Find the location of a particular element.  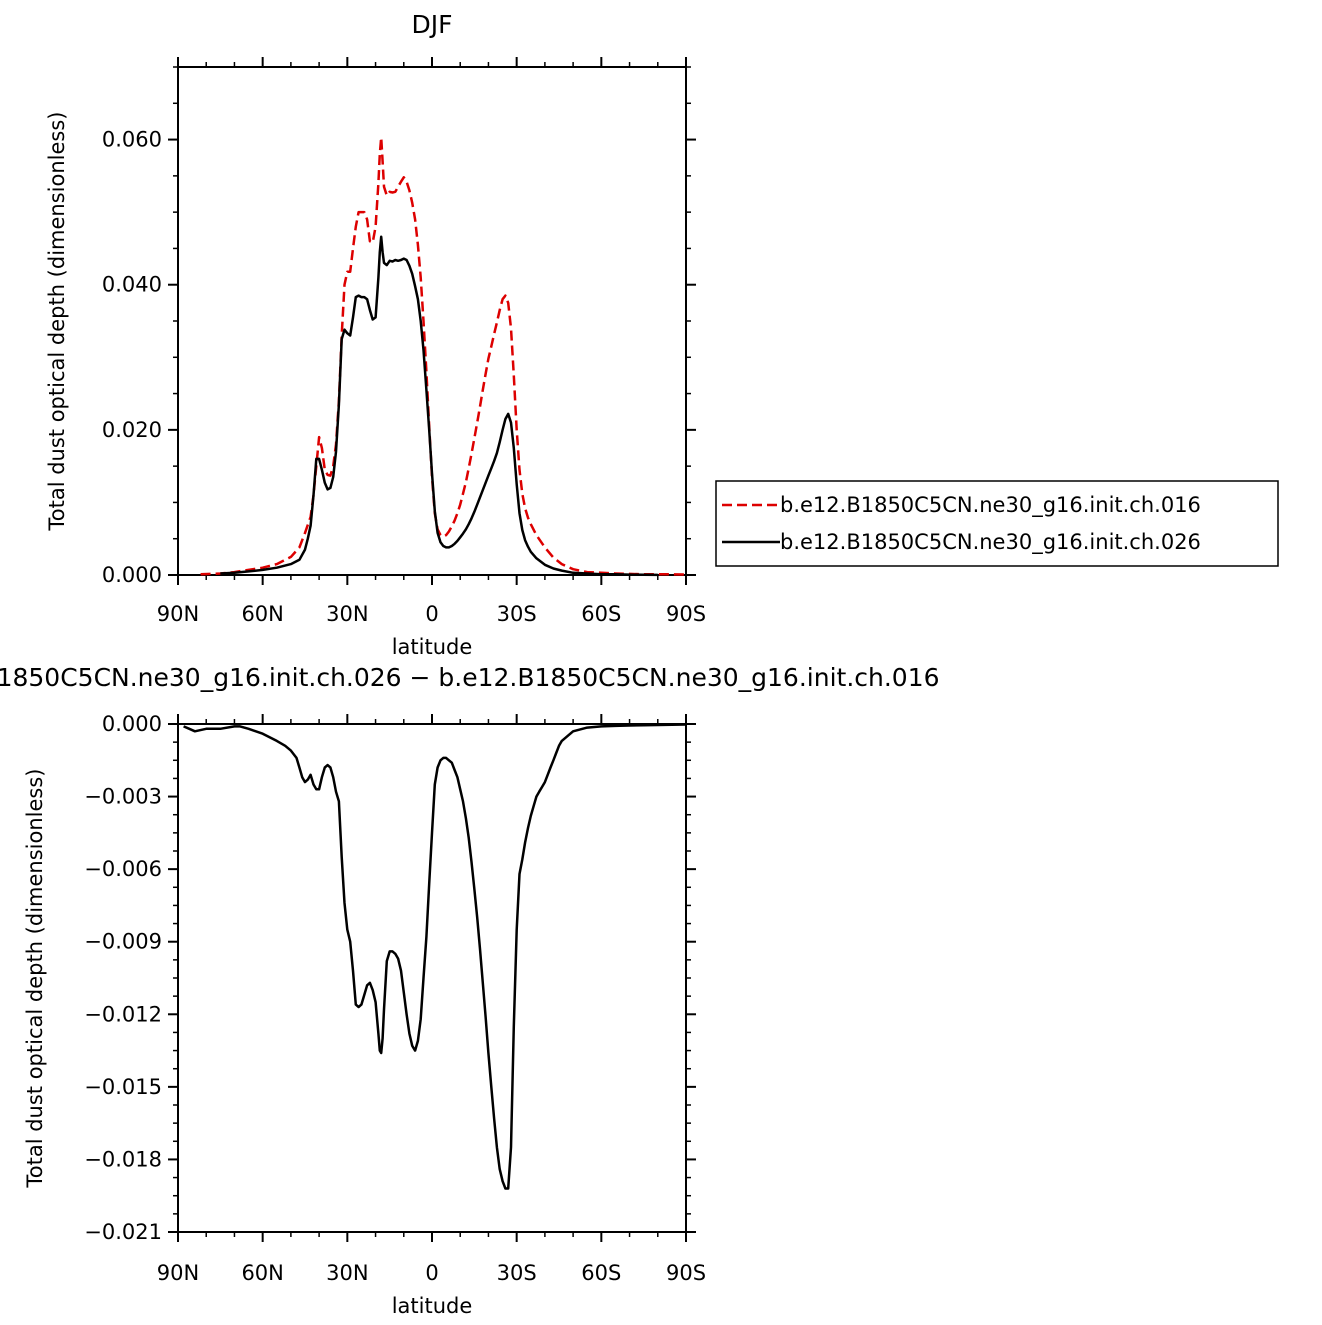

y-tick-label: −0.003 is located at coordinates (123, 797).